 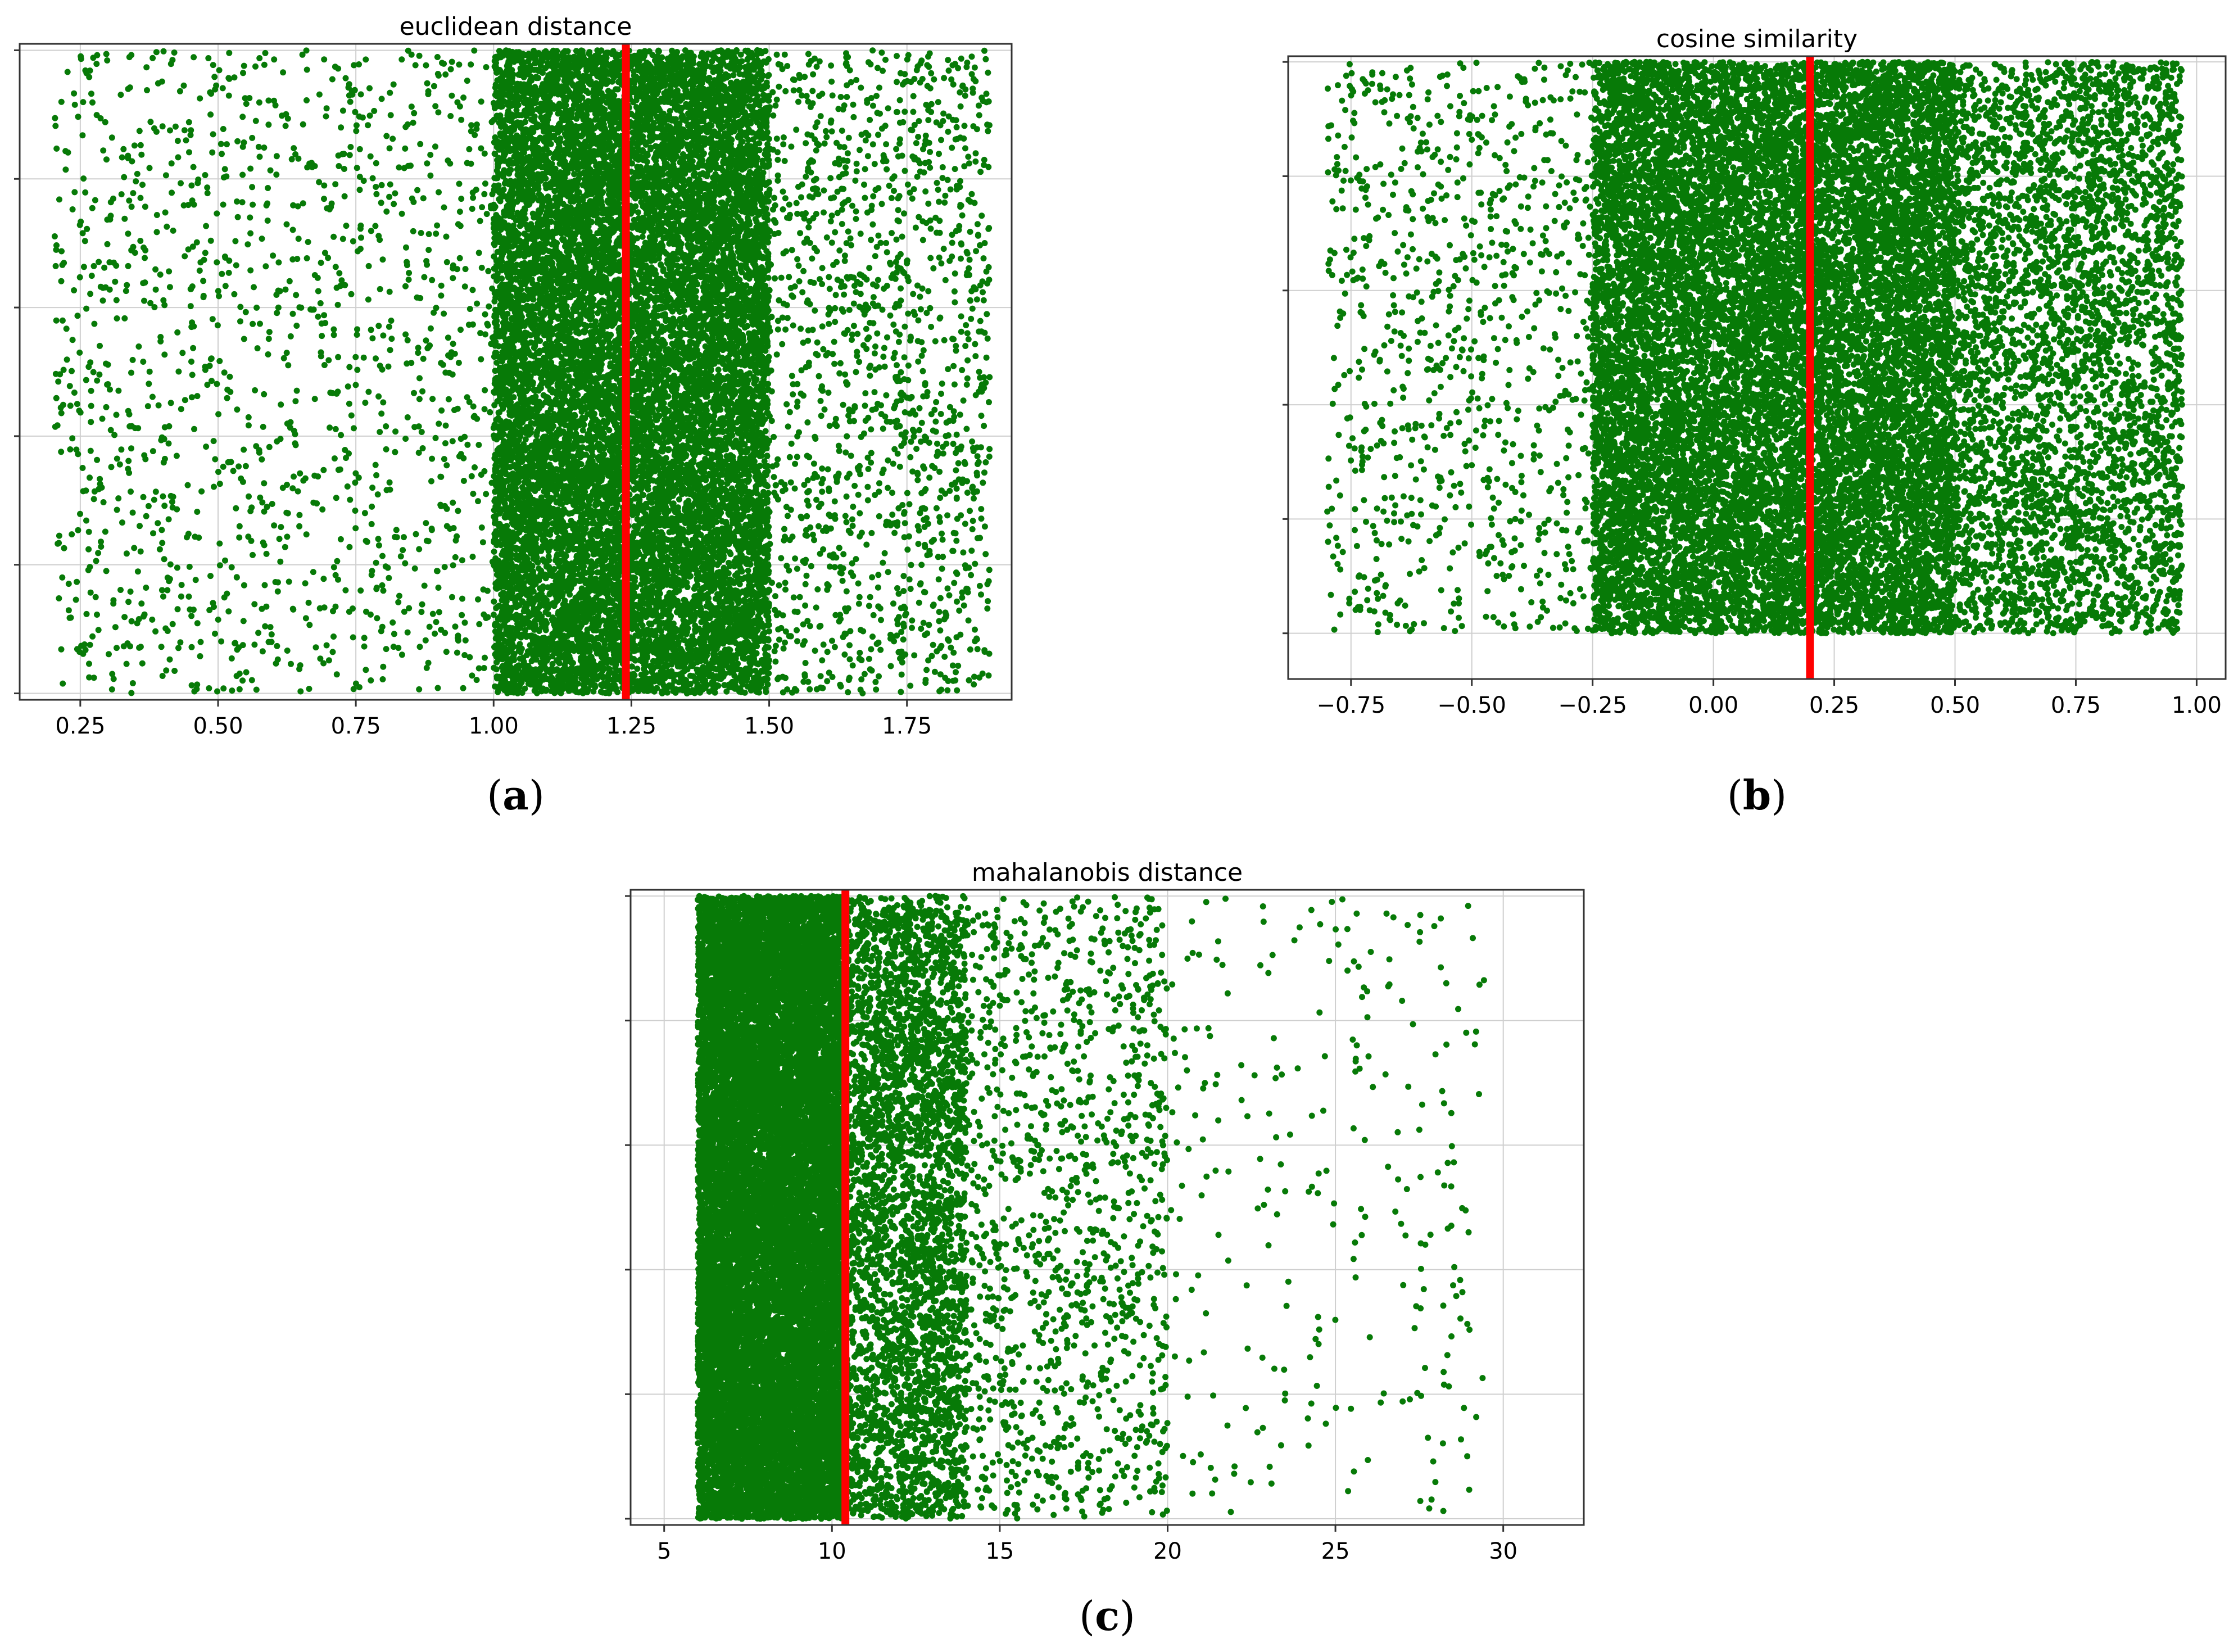 I want to click on panel-label: (c), so click(x=1107, y=1616).